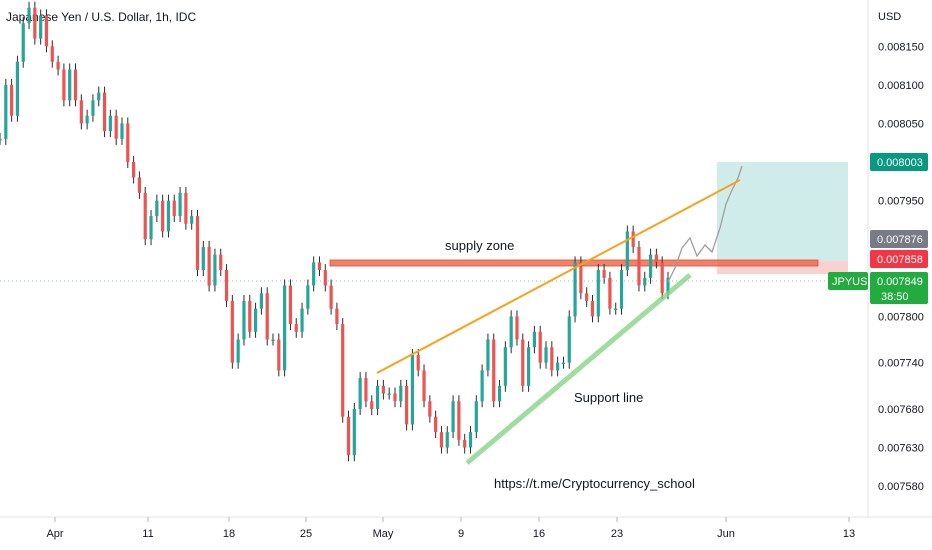  Describe the element at coordinates (901, 124) in the screenshot. I see `y-tick-label: 0.008050` at that location.